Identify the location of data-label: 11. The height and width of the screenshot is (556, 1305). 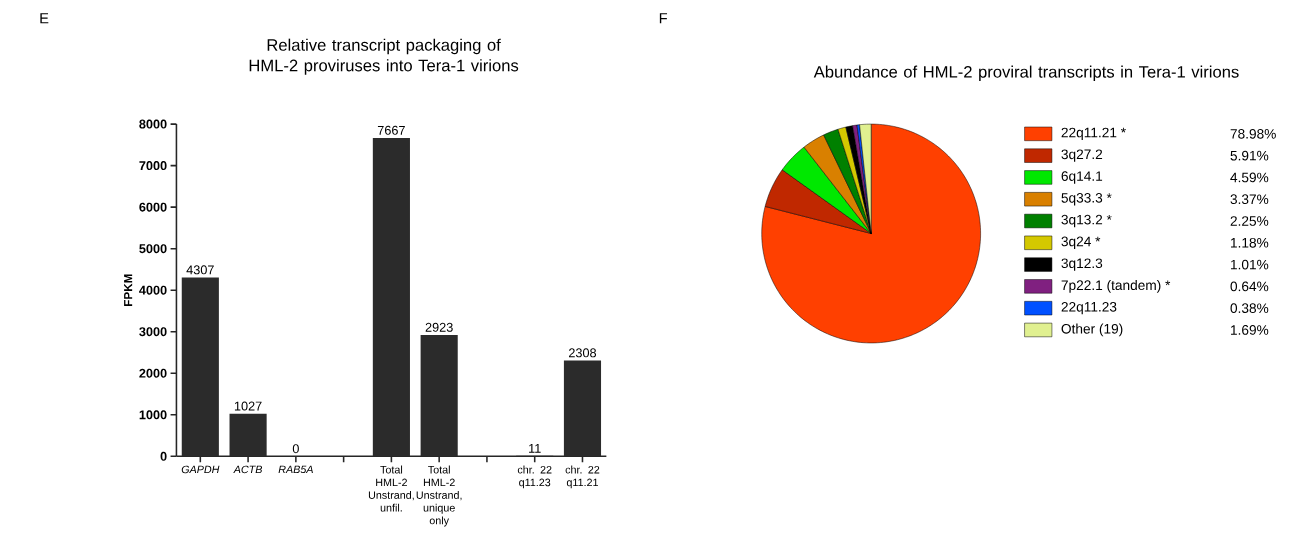
(535, 448).